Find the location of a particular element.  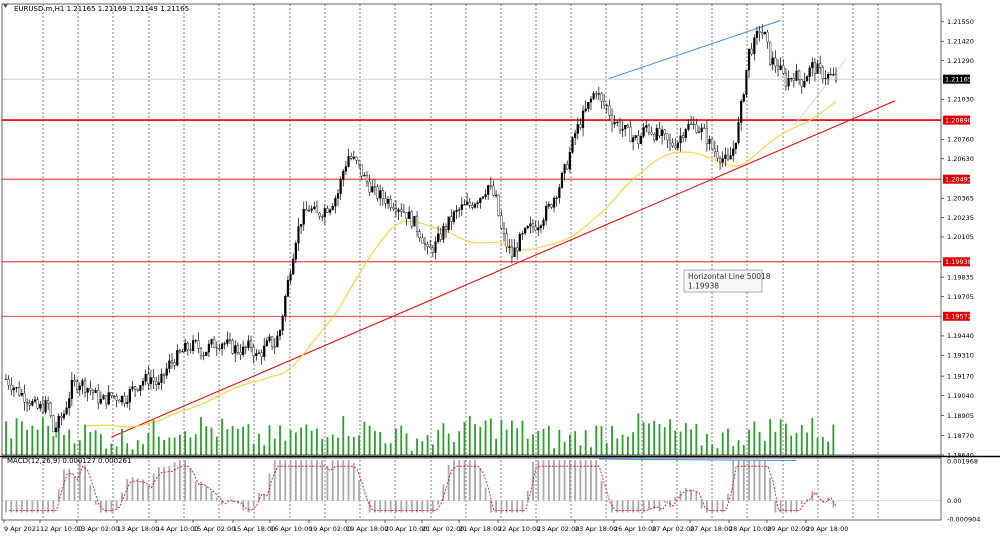

time-tick-label: 16 Apr 10:00 is located at coordinates (291, 529).